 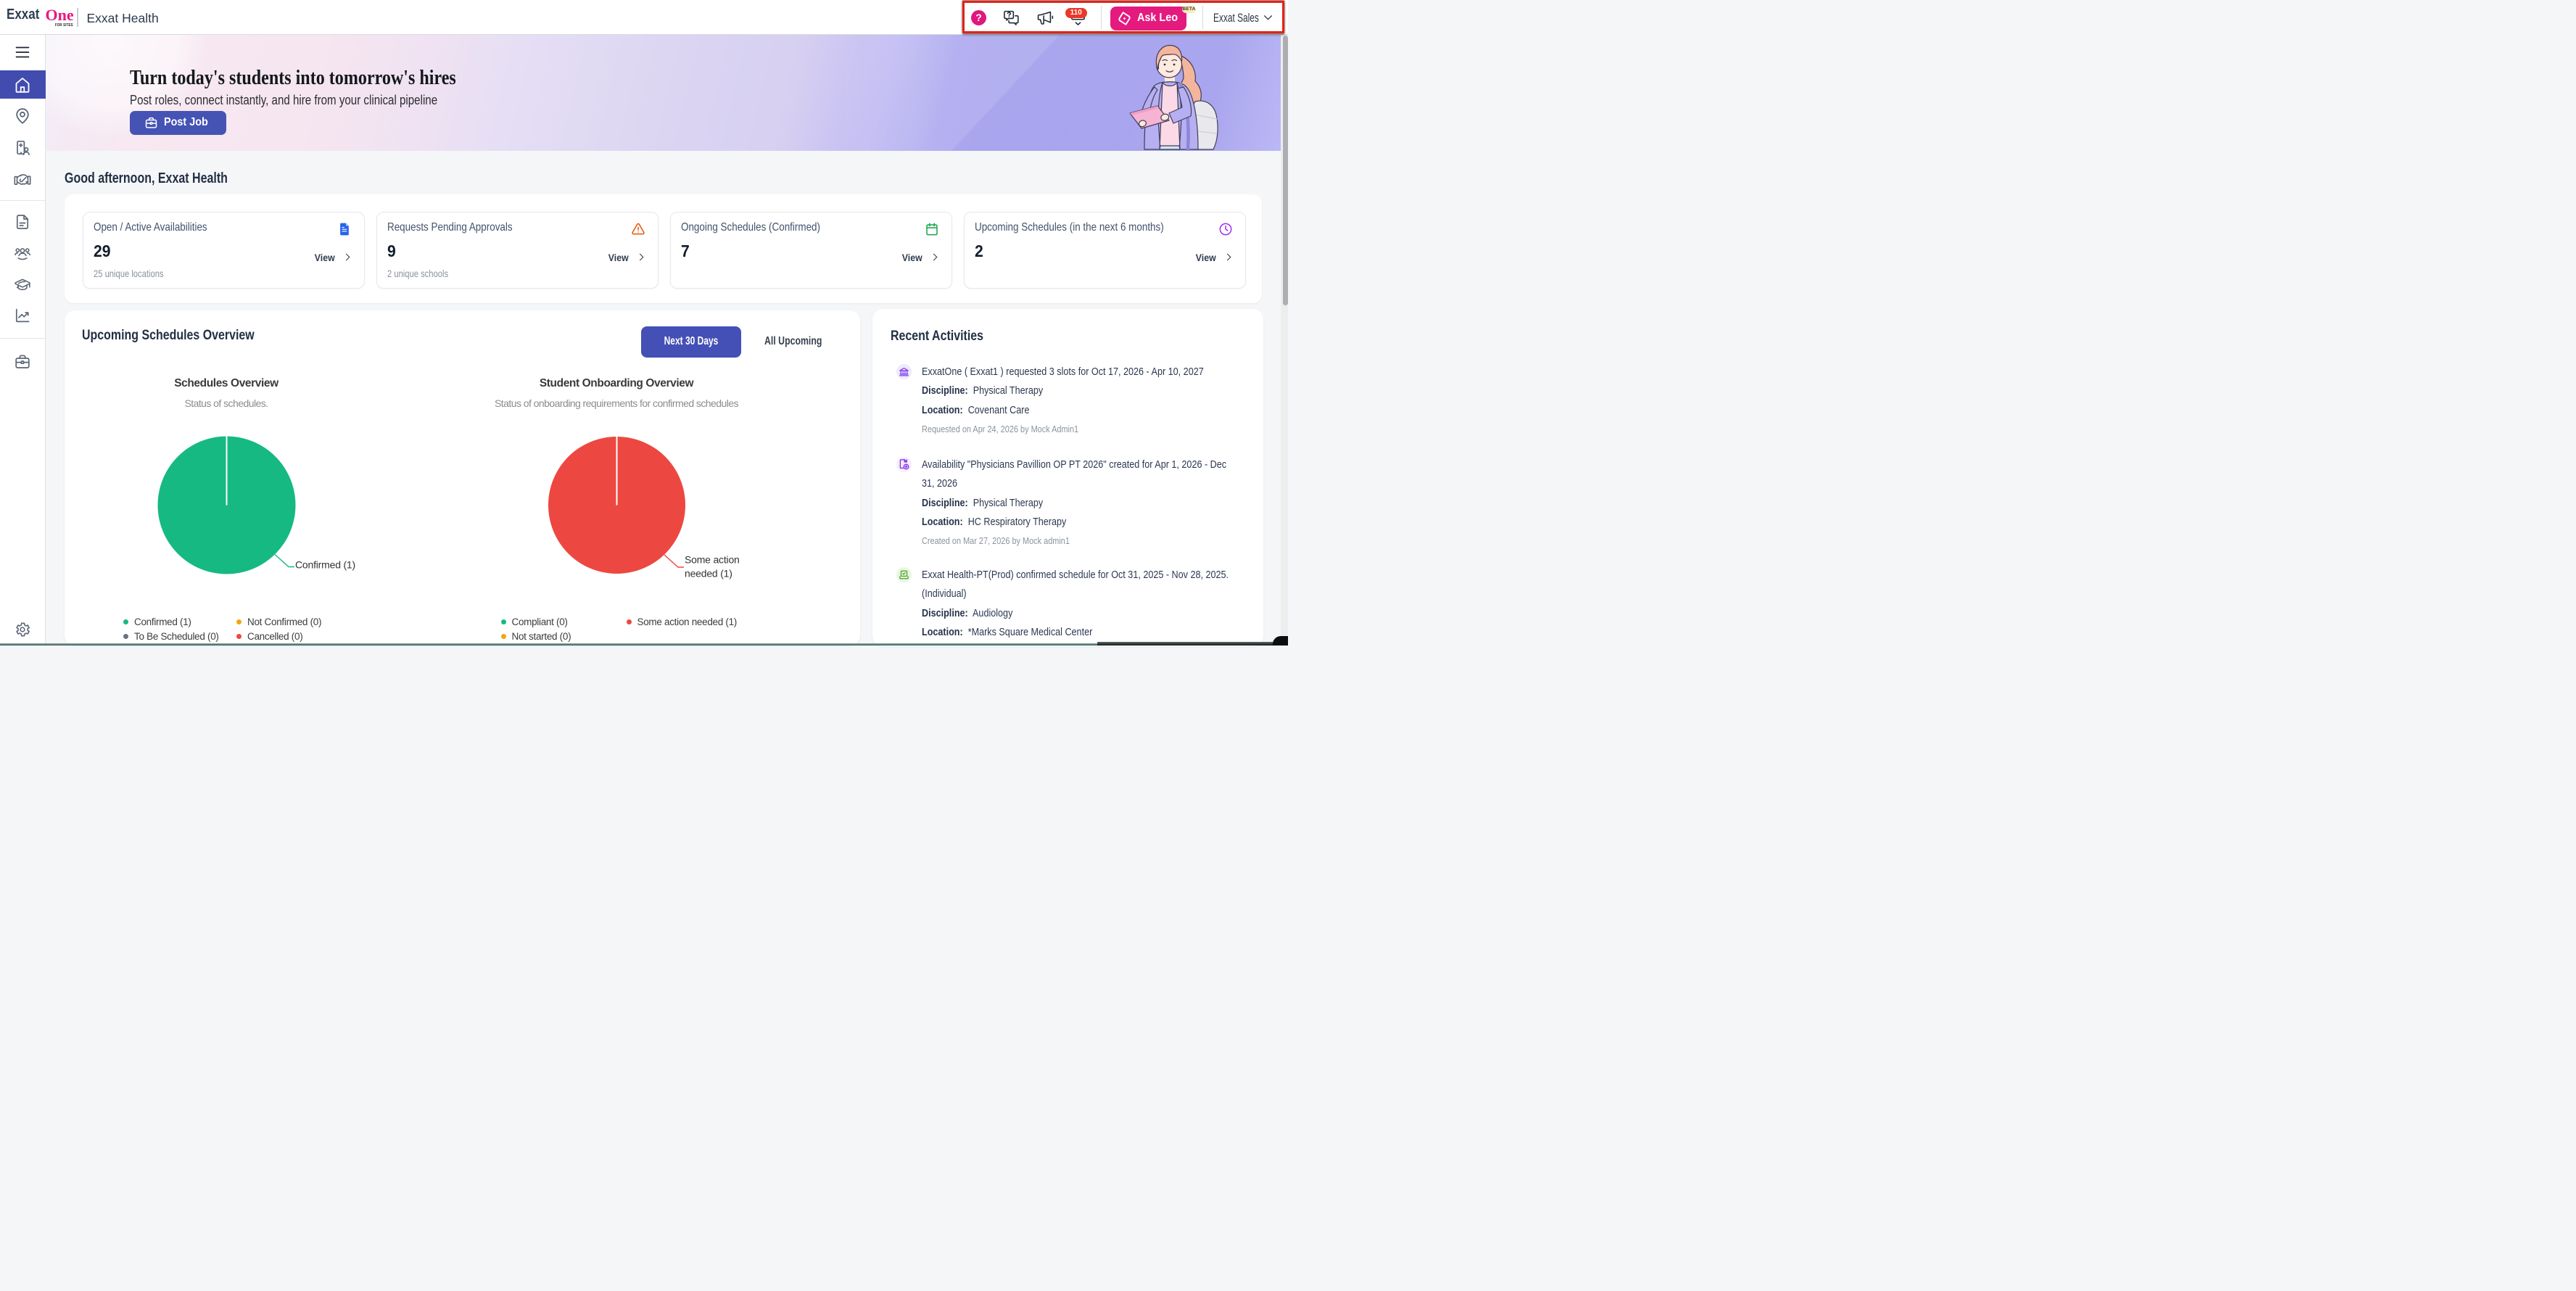 I want to click on svg-text: Some action, so click(x=712, y=559).